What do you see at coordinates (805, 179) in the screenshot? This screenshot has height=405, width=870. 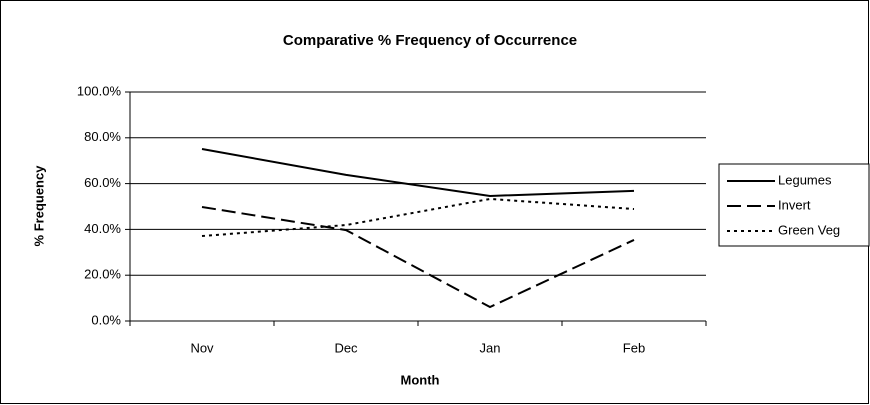 I see `legend-label: Legumes` at bounding box center [805, 179].